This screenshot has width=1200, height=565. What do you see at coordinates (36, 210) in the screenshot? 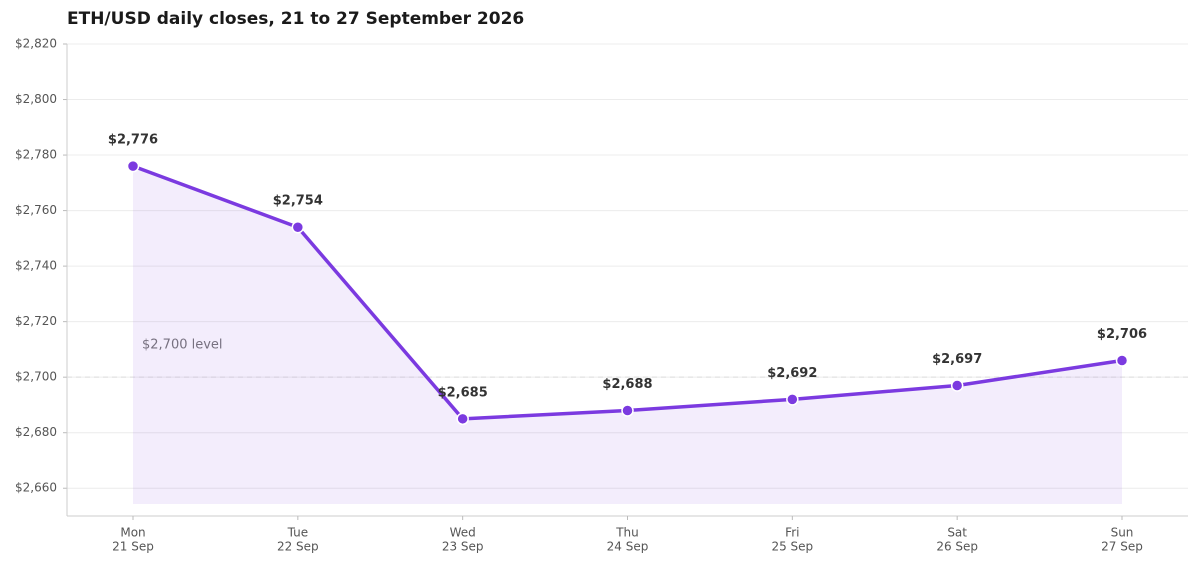
I see `y-tick-label: $2,760` at bounding box center [36, 210].